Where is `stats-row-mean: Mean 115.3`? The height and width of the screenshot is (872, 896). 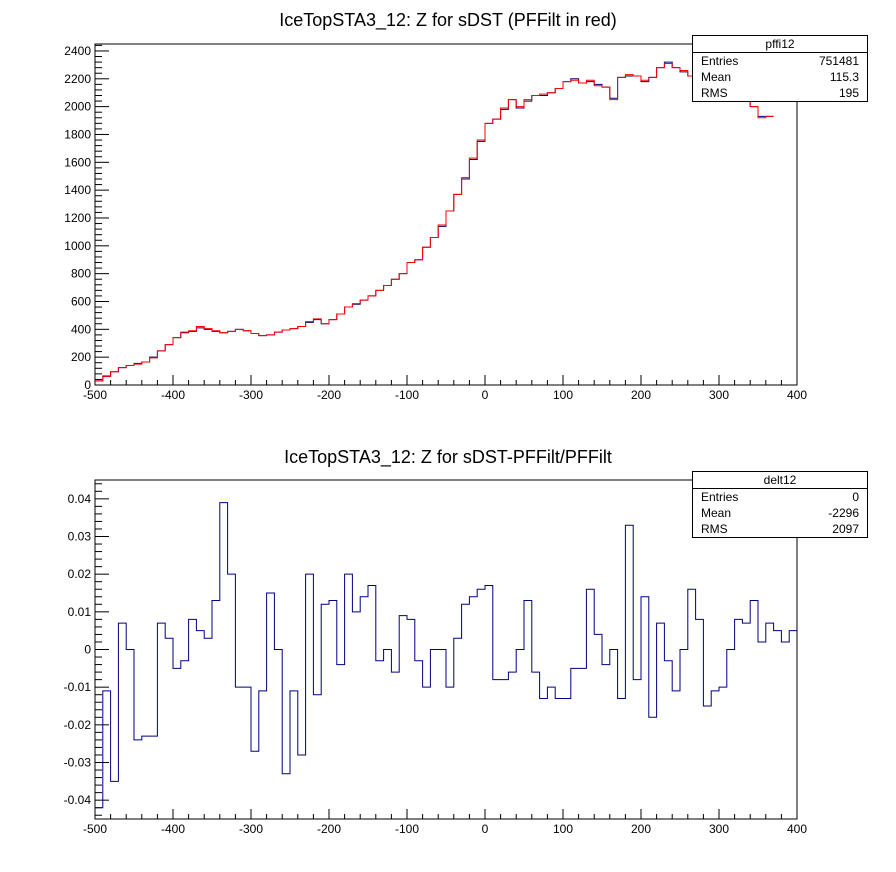 stats-row-mean: Mean 115.3 is located at coordinates (780, 77).